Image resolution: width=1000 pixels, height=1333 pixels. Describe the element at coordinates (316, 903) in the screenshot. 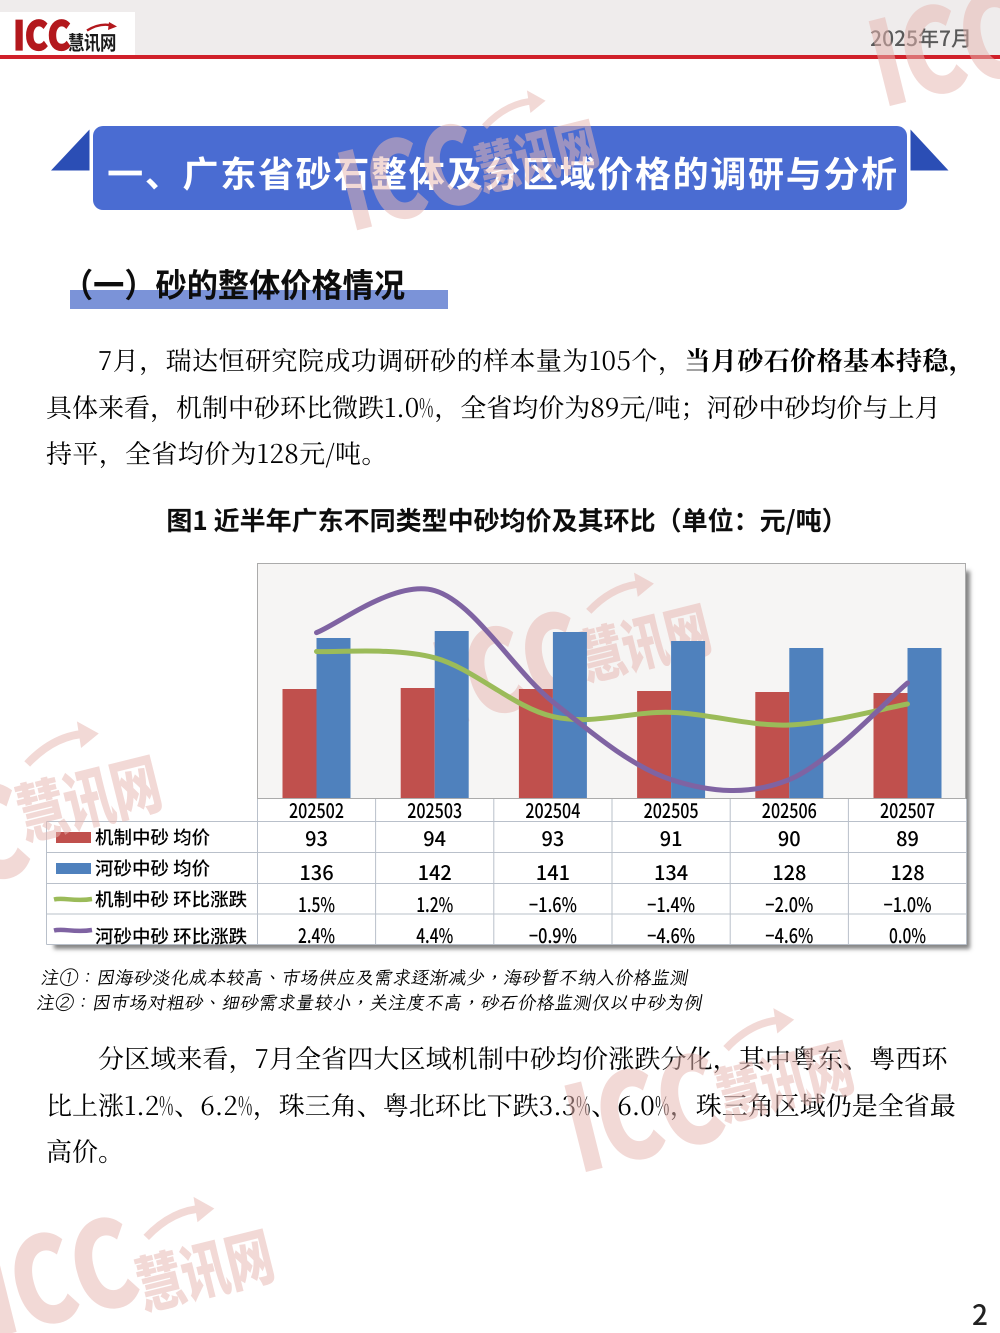

I see `svg-text: 1.5%` at that location.